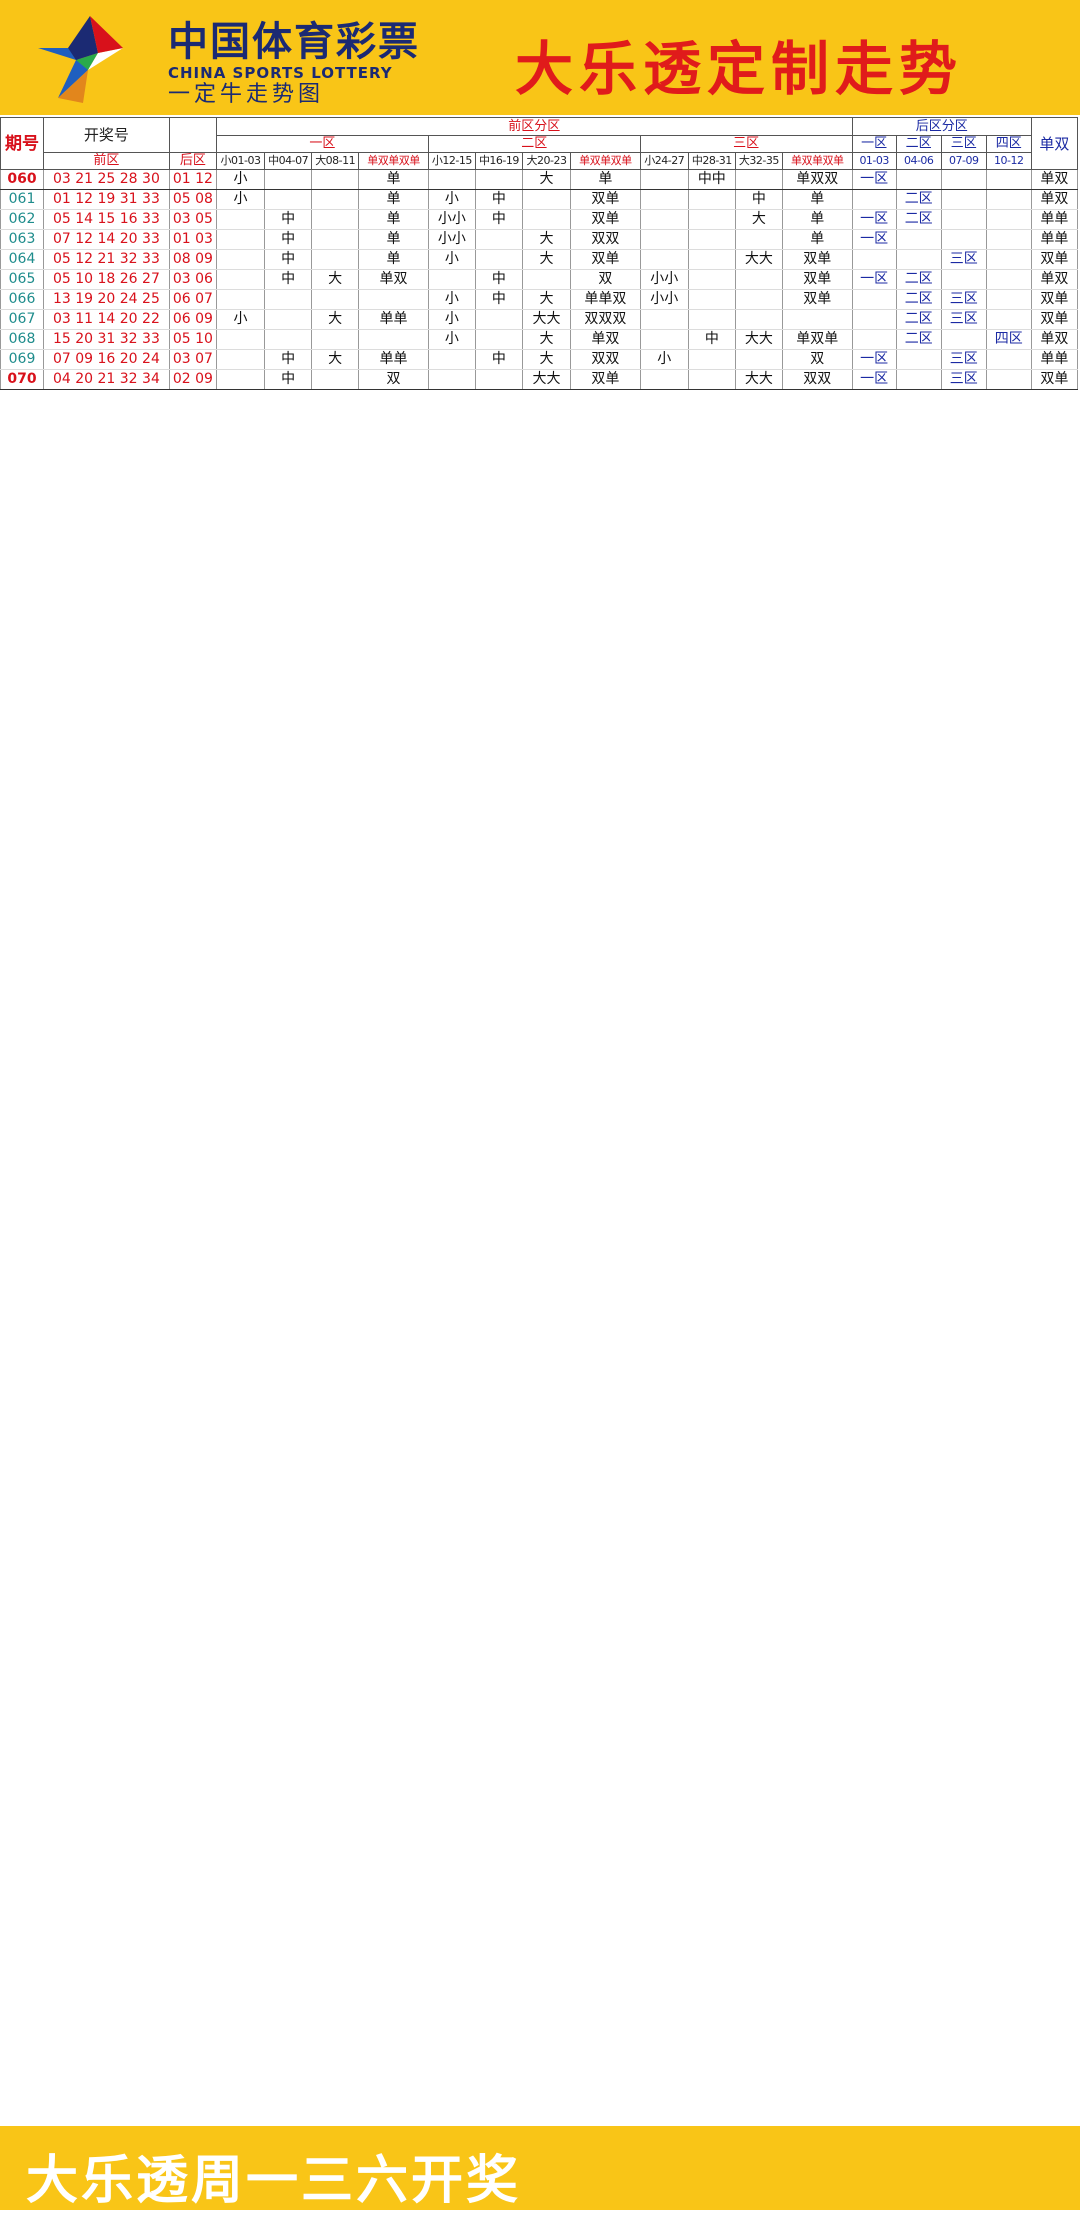 Image resolution: width=1080 pixels, height=2213 pixels. What do you see at coordinates (539, 259) in the screenshot?
I see `table-row: 064 05 12 21 32 33 08 09 中单小大双单 大大 双单 三区 双单` at bounding box center [539, 259].